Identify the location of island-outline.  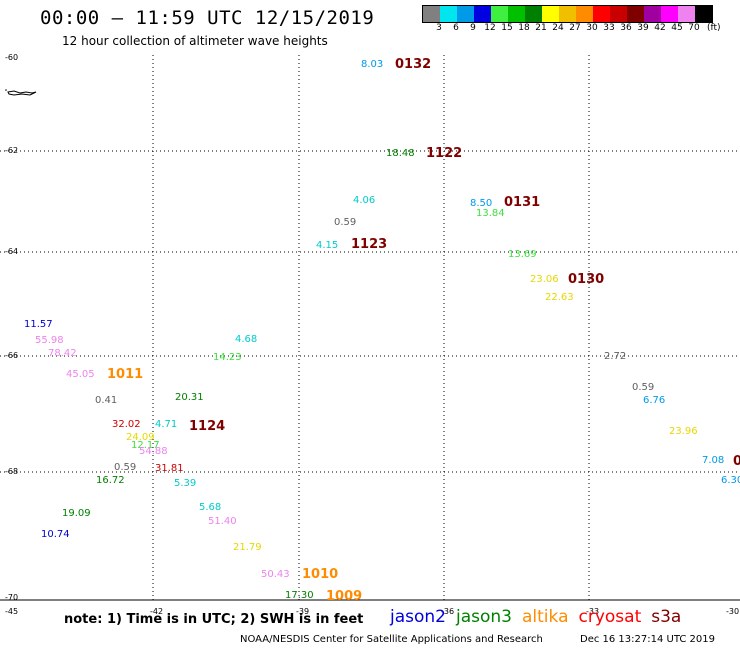
(21, 92).